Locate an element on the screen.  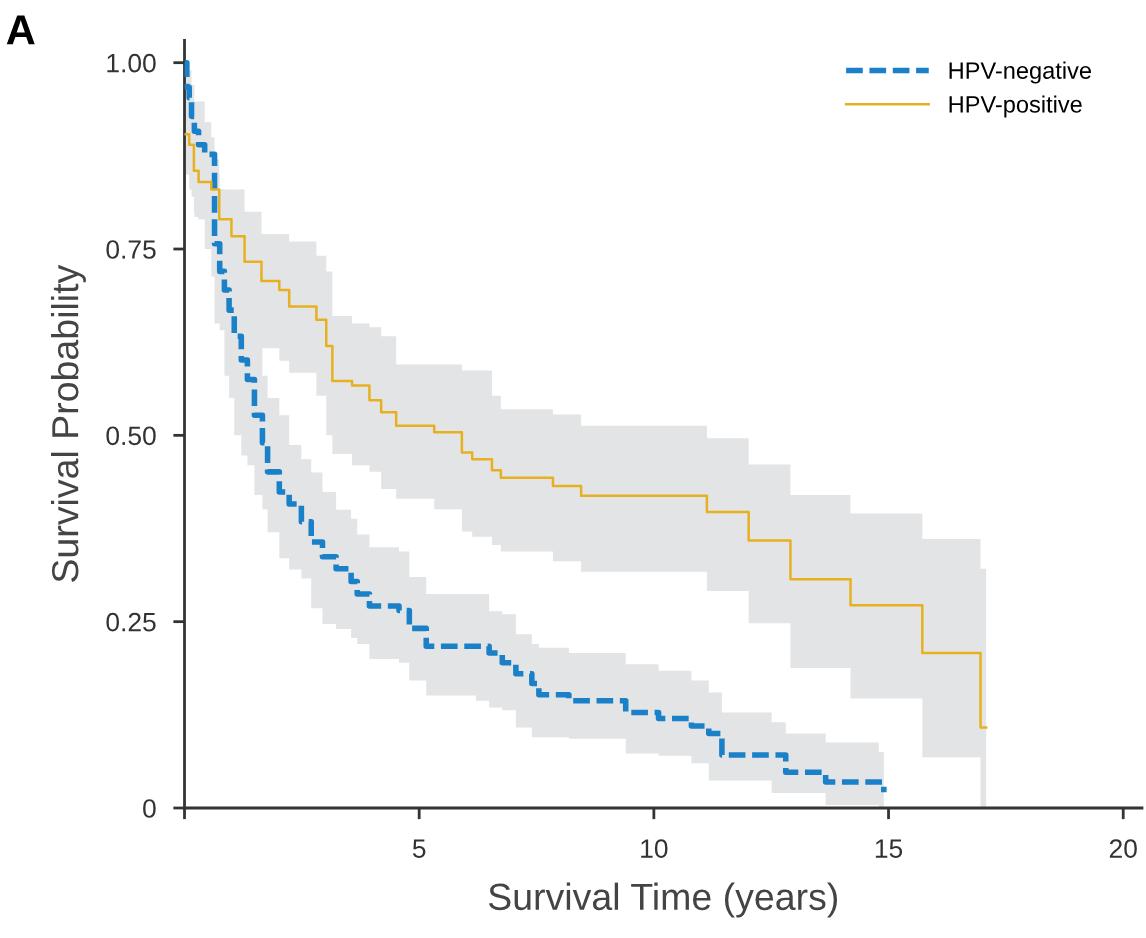
x-tick-label: 5 is located at coordinates (419, 848).